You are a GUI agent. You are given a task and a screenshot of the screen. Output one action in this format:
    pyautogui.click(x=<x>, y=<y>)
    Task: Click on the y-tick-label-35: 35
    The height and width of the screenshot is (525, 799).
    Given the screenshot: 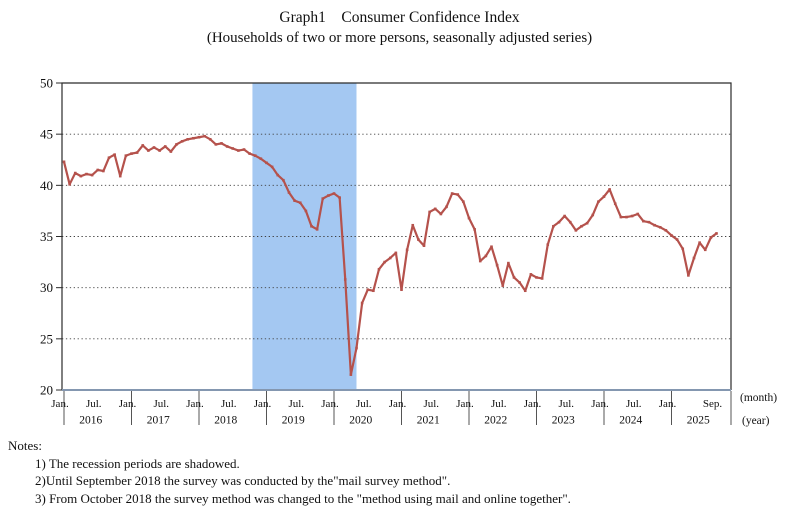 What is the action you would take?
    pyautogui.click(x=46, y=236)
    